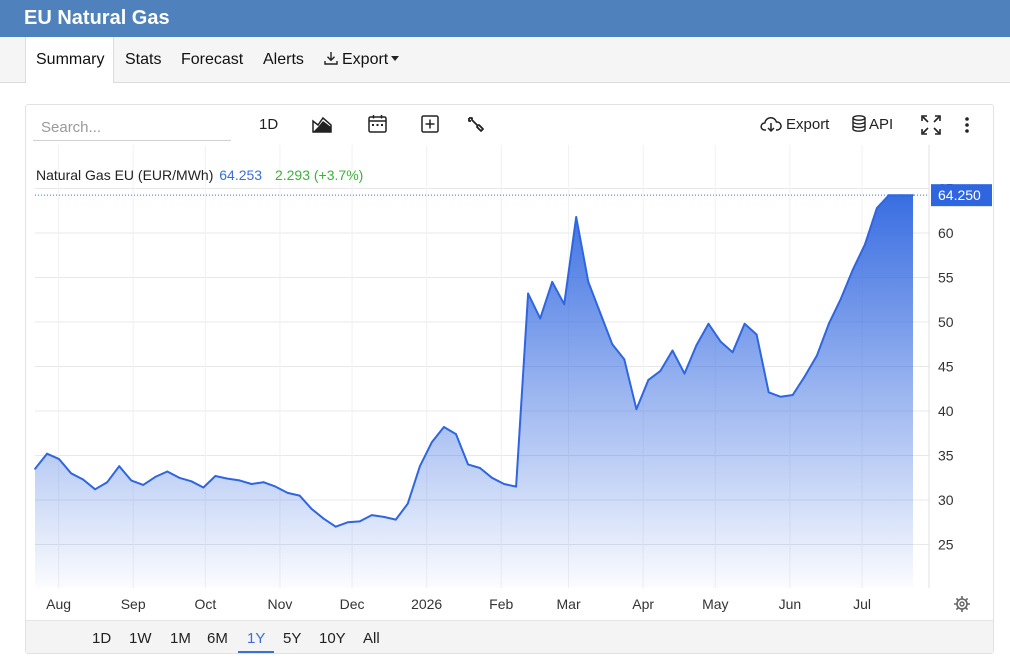 The width and height of the screenshot is (1010, 662). What do you see at coordinates (319, 175) in the screenshot?
I see `legend-change: 2.293 (+3.7%)` at bounding box center [319, 175].